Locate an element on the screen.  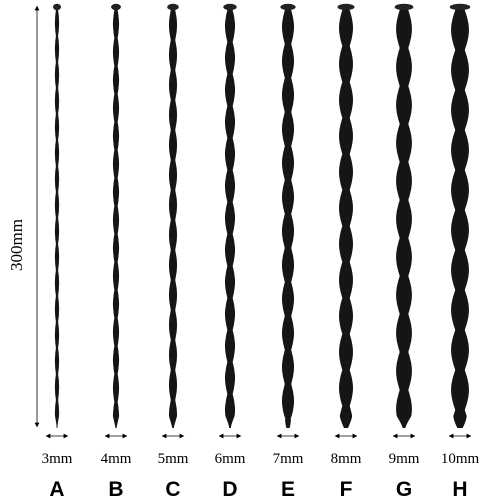
item-letter: H is located at coordinates (459, 489).